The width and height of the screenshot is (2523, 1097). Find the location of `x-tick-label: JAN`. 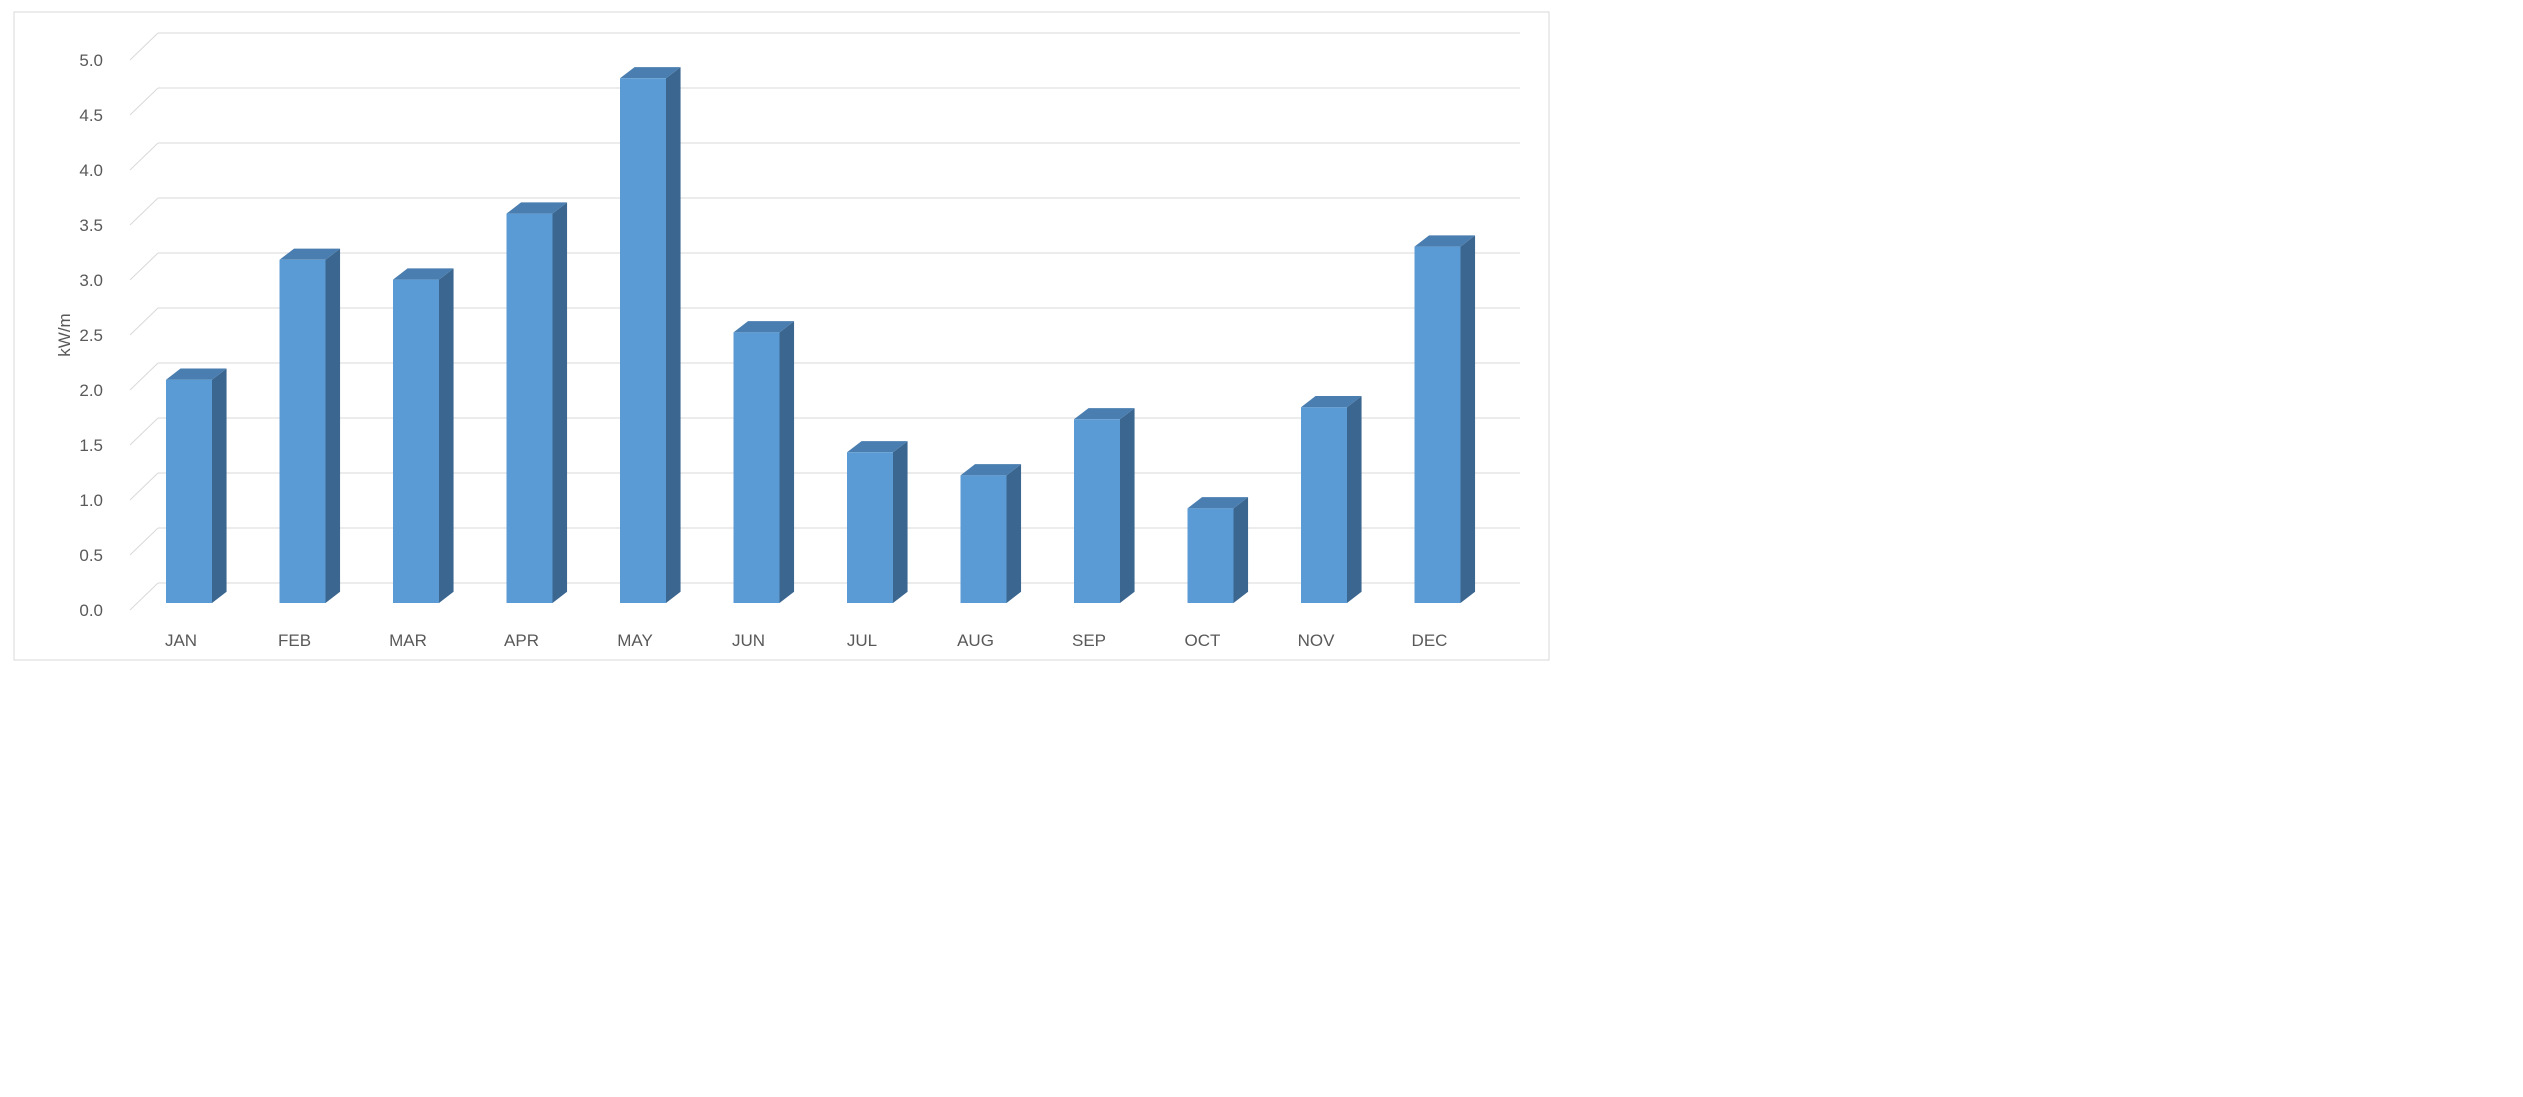

x-tick-label: JAN is located at coordinates (181, 640).